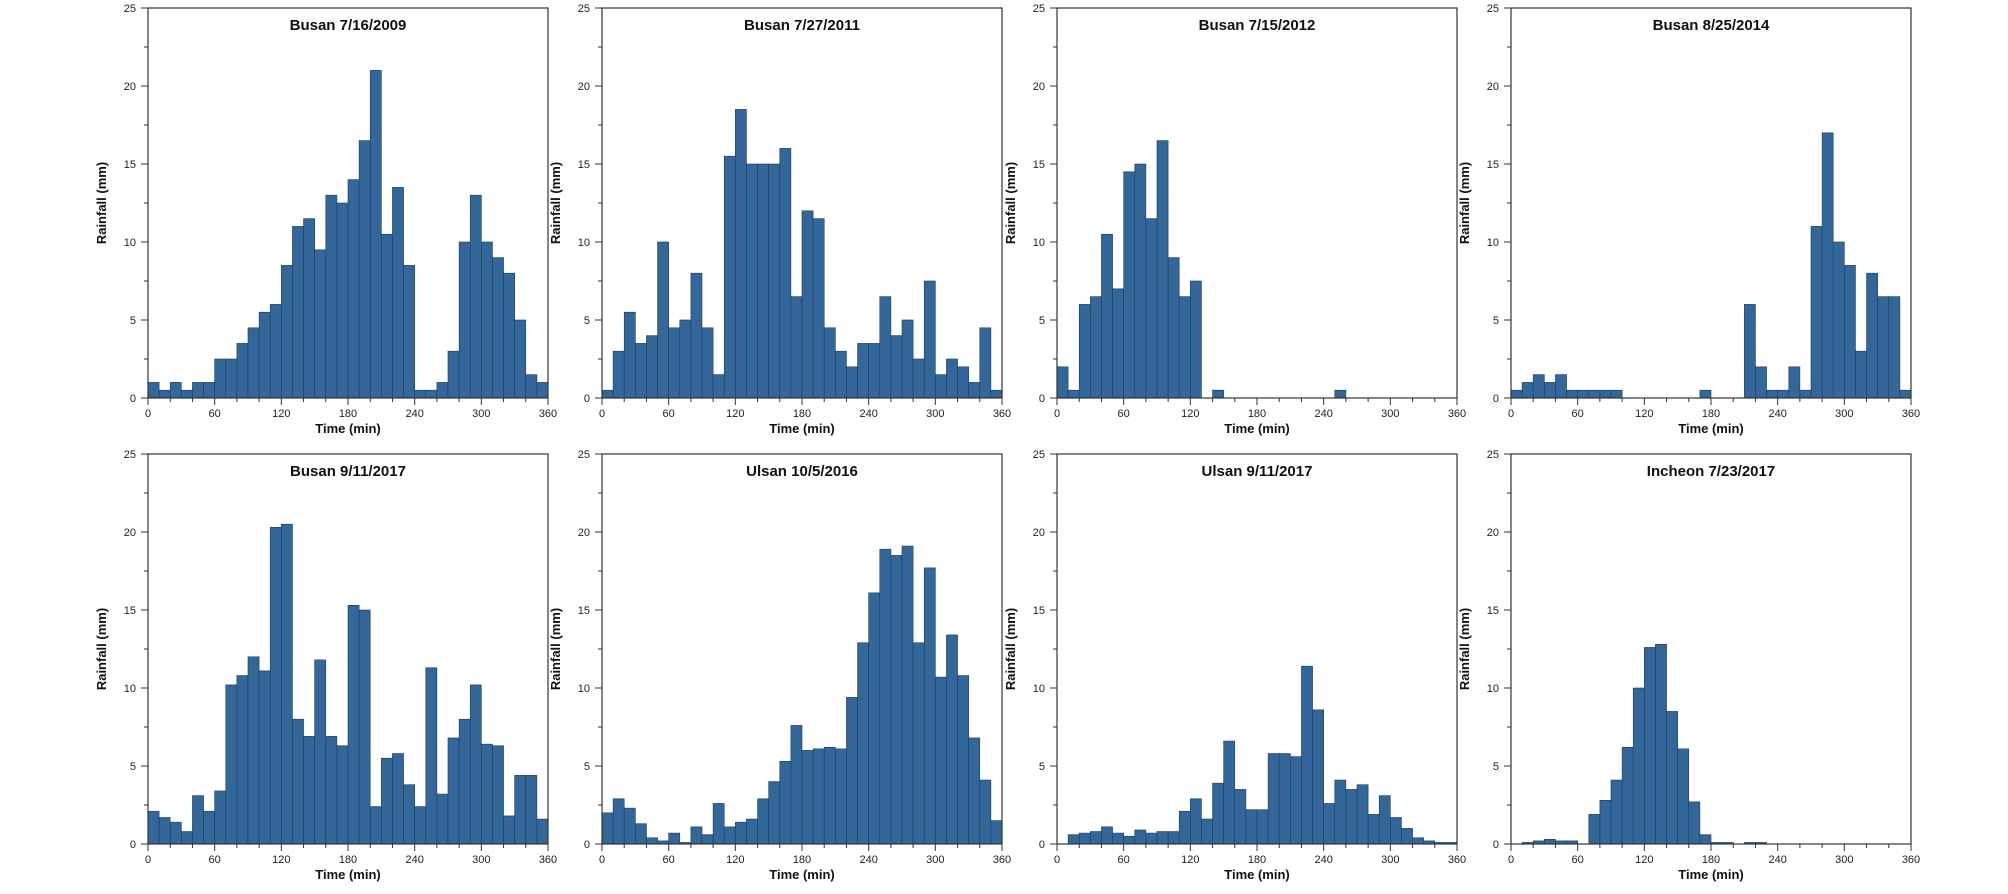  I want to click on chart-title: Busan 7/15/2012, so click(1257, 25).